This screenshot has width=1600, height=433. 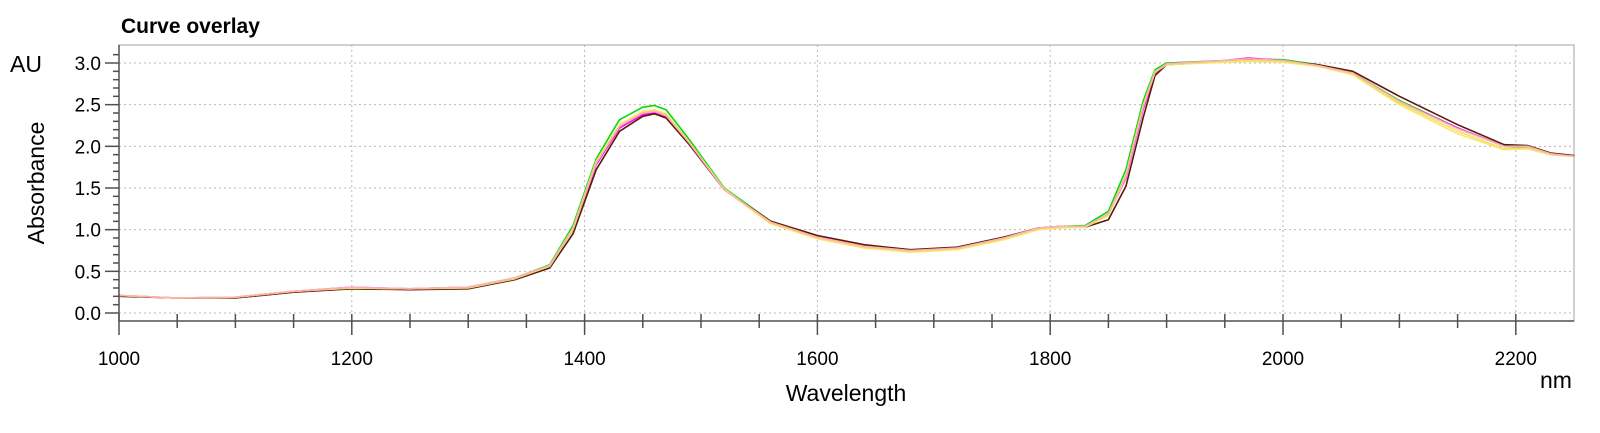 What do you see at coordinates (352, 359) in the screenshot?
I see `x-tick-label: 1200` at bounding box center [352, 359].